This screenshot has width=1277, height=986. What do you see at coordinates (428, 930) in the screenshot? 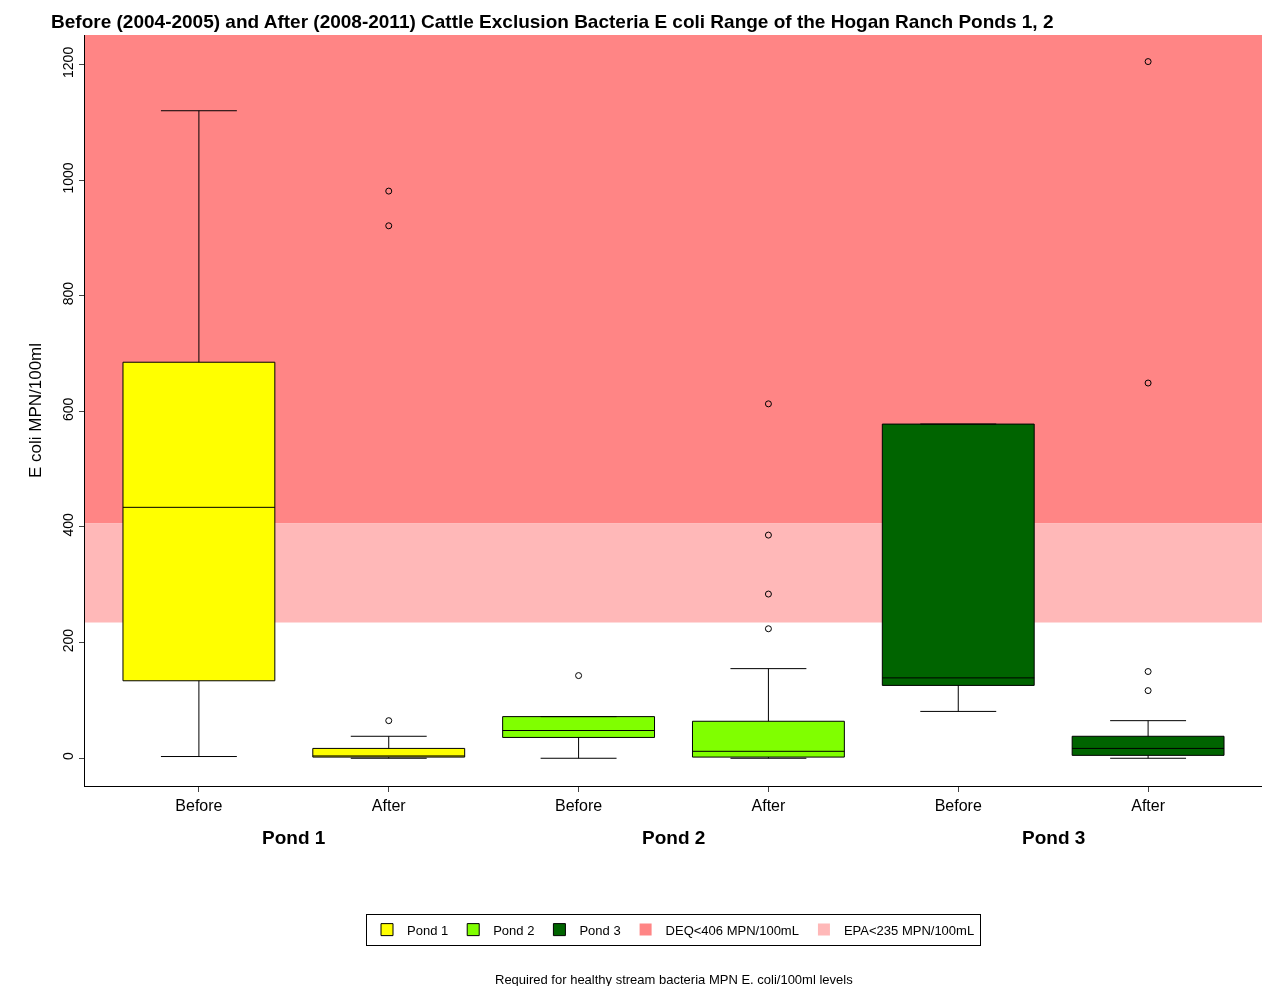
I see `legend-label: Pond 1` at bounding box center [428, 930].